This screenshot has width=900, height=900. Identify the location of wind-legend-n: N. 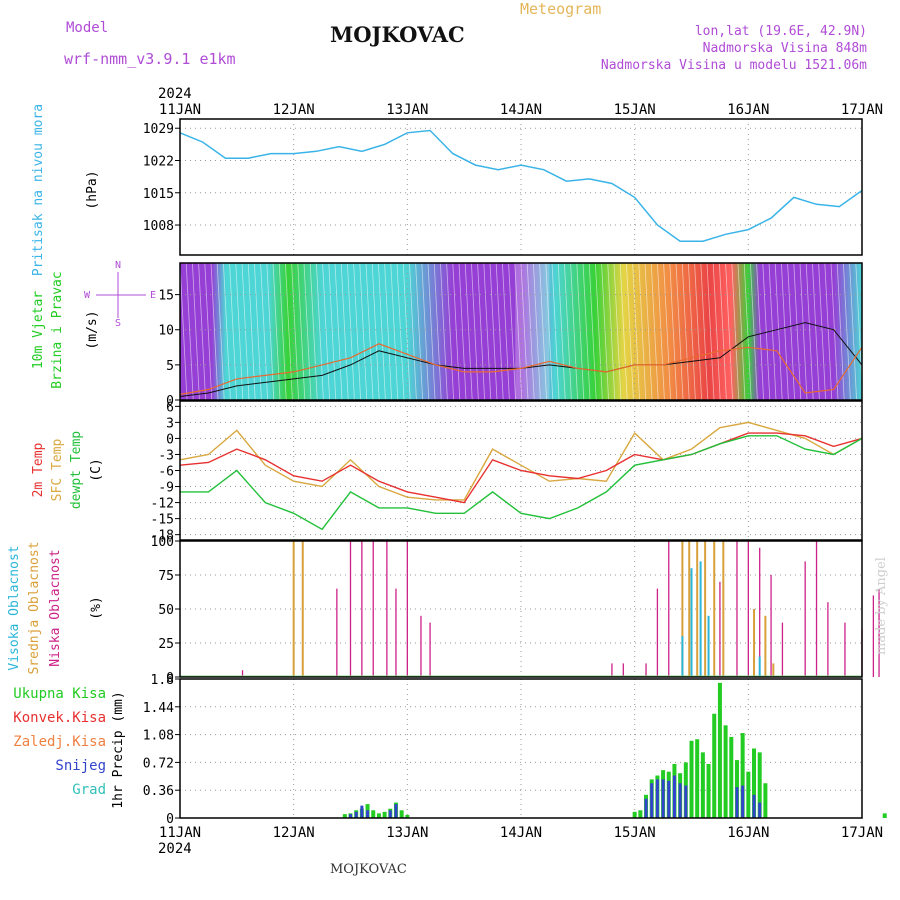
(118, 265).